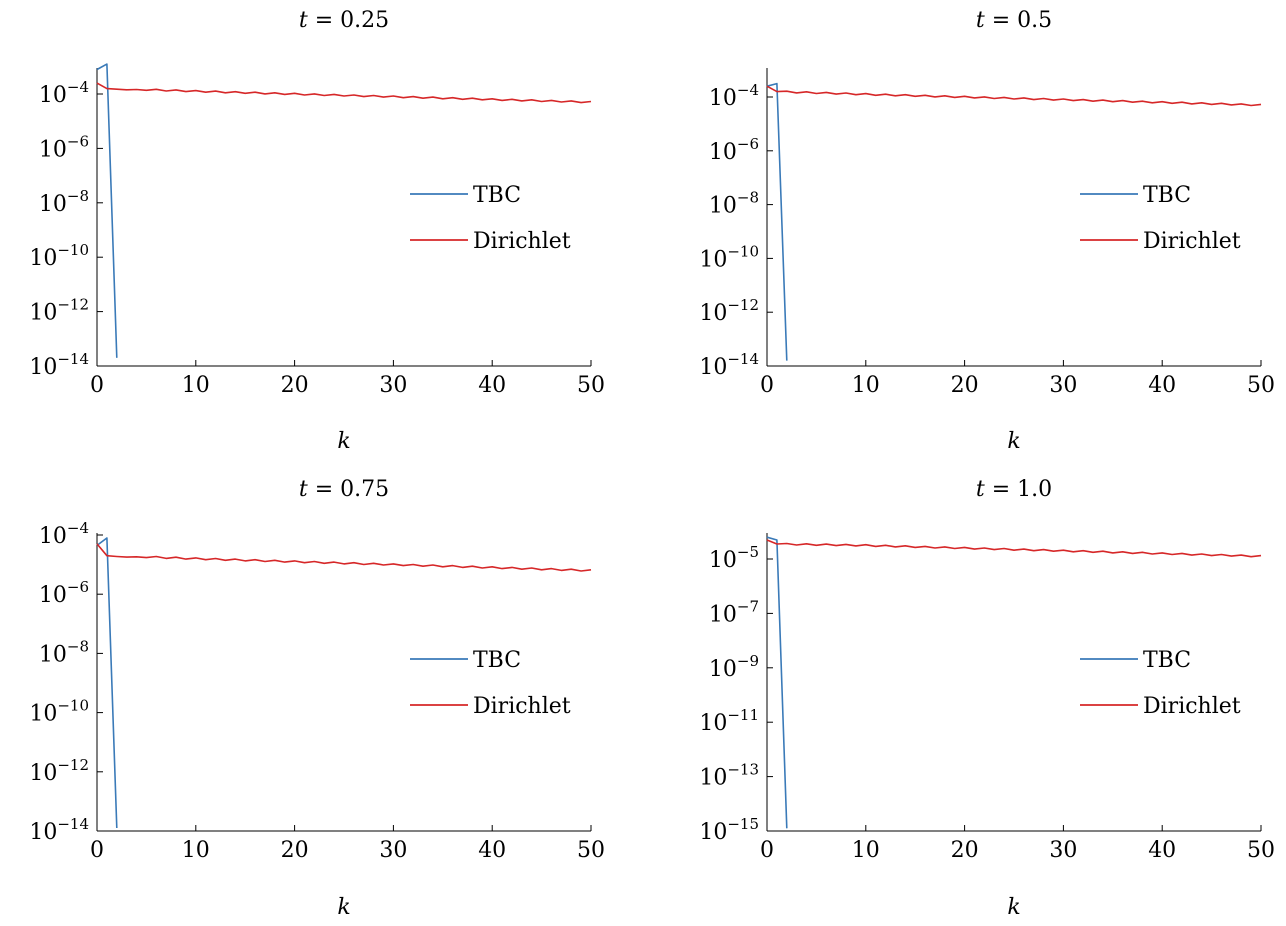  Describe the element at coordinates (748, 552) in the screenshot. I see `y-tick-exponent: −5` at that location.